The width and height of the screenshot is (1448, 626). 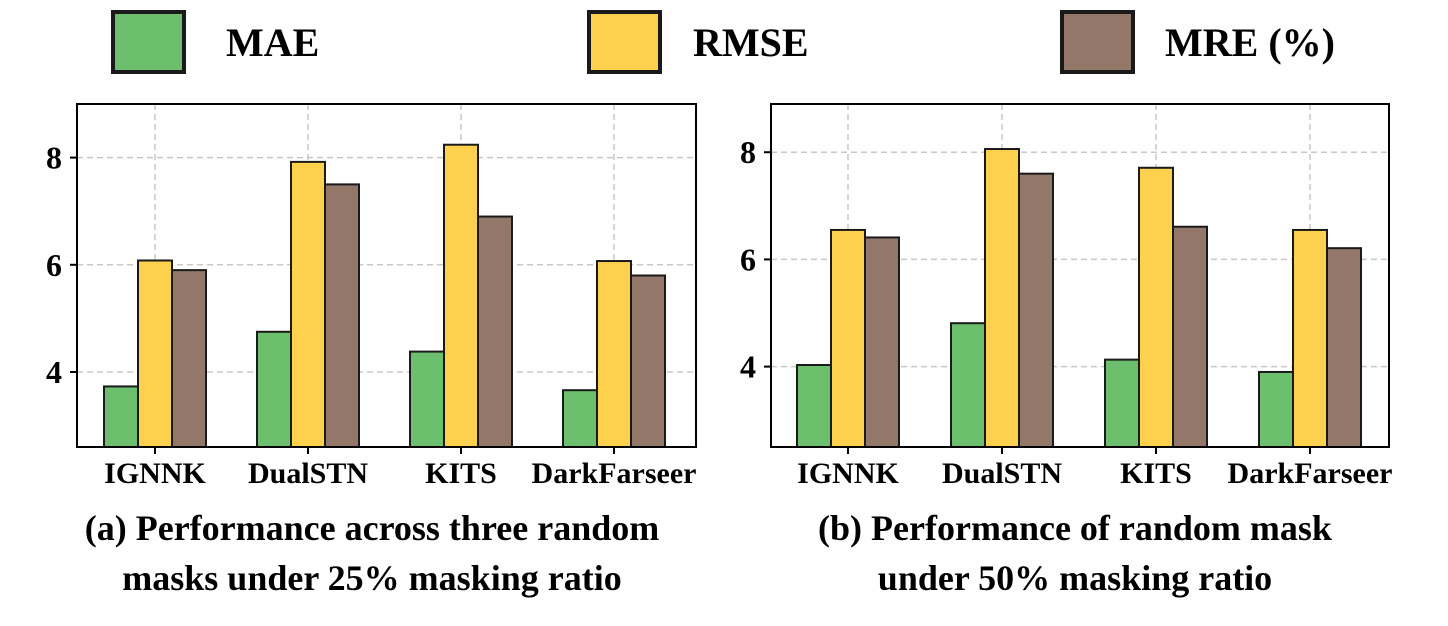 I want to click on caption-a-line2: masks under 25% masking ratio, so click(x=371, y=578).